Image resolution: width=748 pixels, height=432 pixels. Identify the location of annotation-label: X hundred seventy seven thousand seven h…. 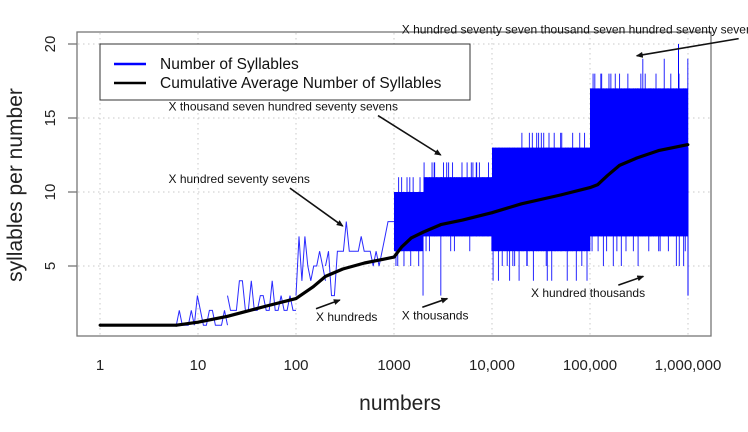
(575, 30).